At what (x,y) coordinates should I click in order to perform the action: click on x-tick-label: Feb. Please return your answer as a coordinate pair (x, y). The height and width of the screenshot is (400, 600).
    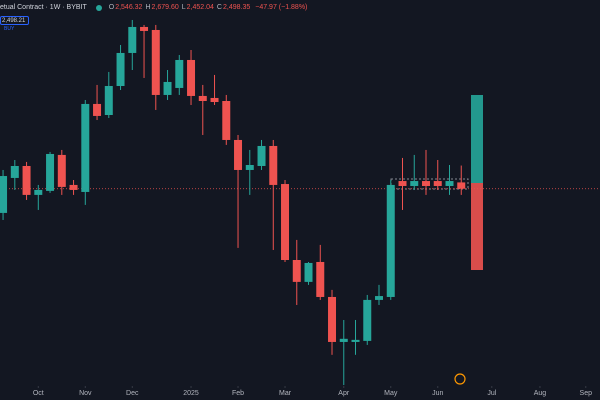
    Looking at the image, I should click on (238, 393).